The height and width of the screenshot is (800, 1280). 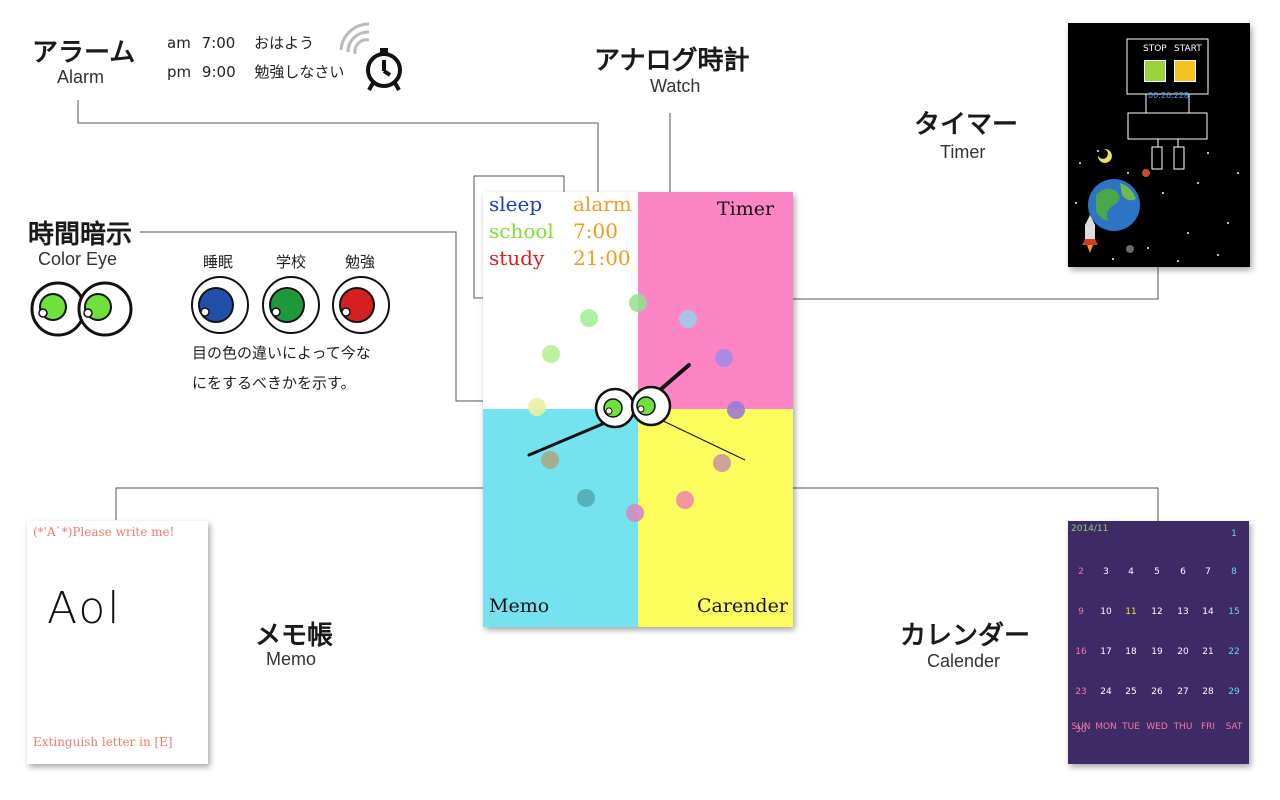 I want to click on calendar-weekday-label: SUN, so click(x=1081, y=727).